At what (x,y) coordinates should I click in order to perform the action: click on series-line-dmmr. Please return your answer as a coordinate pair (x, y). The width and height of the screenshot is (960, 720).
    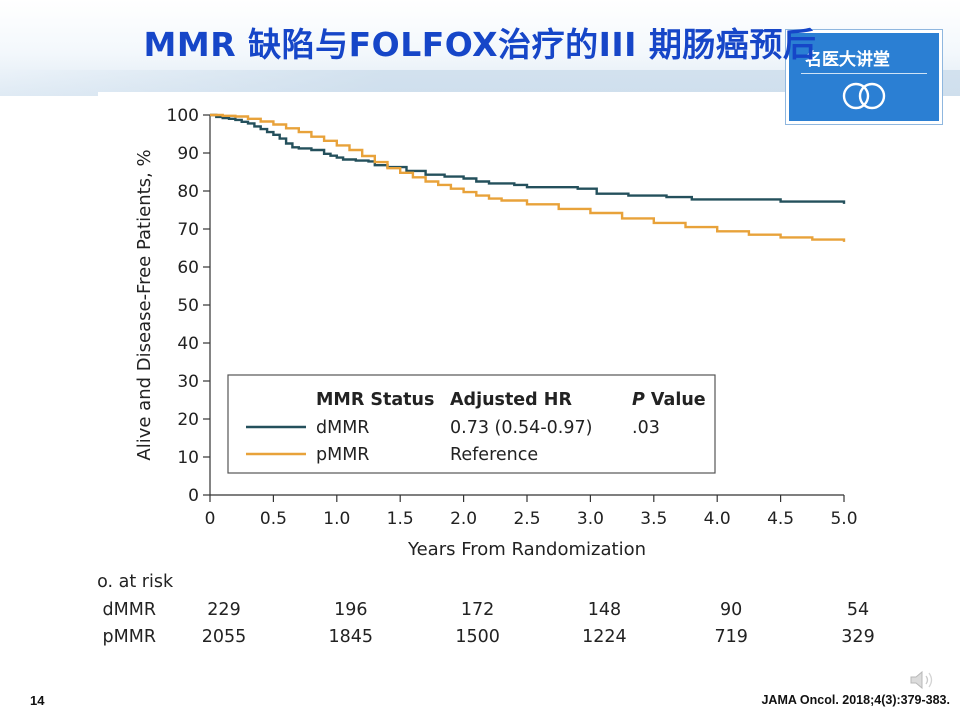
    Looking at the image, I should click on (528, 158).